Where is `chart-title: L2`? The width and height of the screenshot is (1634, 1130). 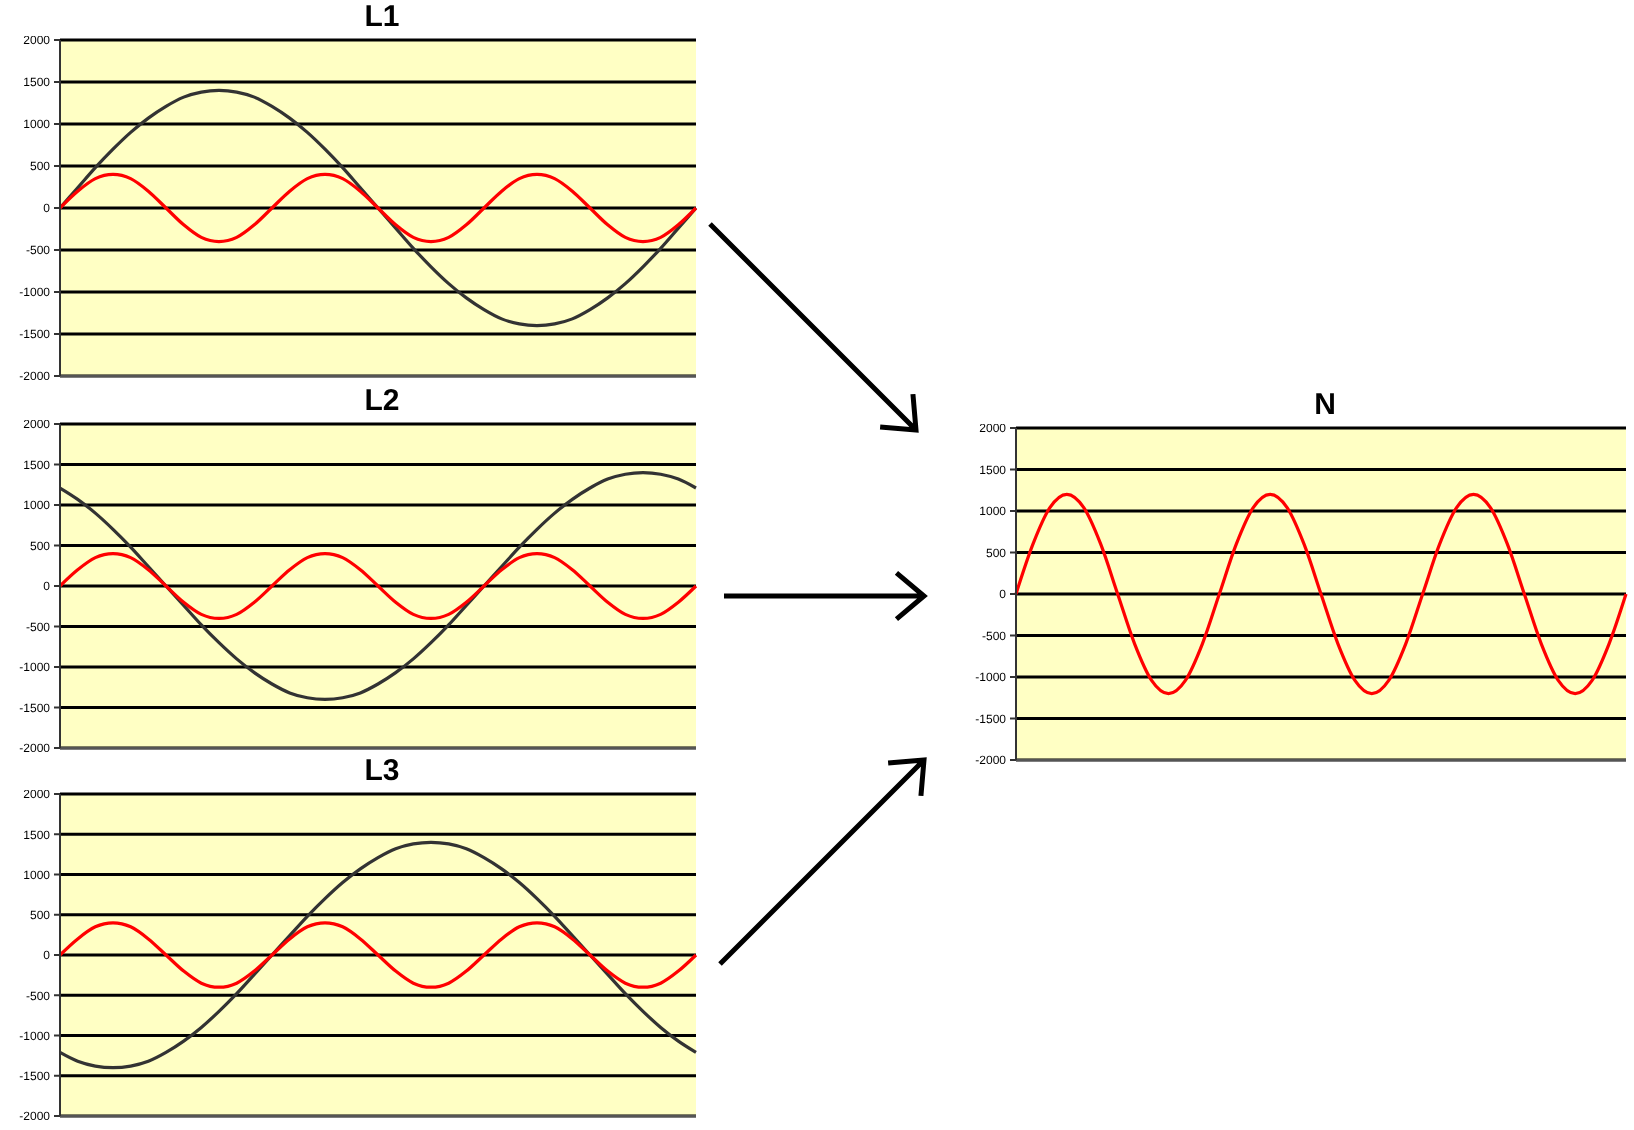
chart-title: L2 is located at coordinates (382, 402).